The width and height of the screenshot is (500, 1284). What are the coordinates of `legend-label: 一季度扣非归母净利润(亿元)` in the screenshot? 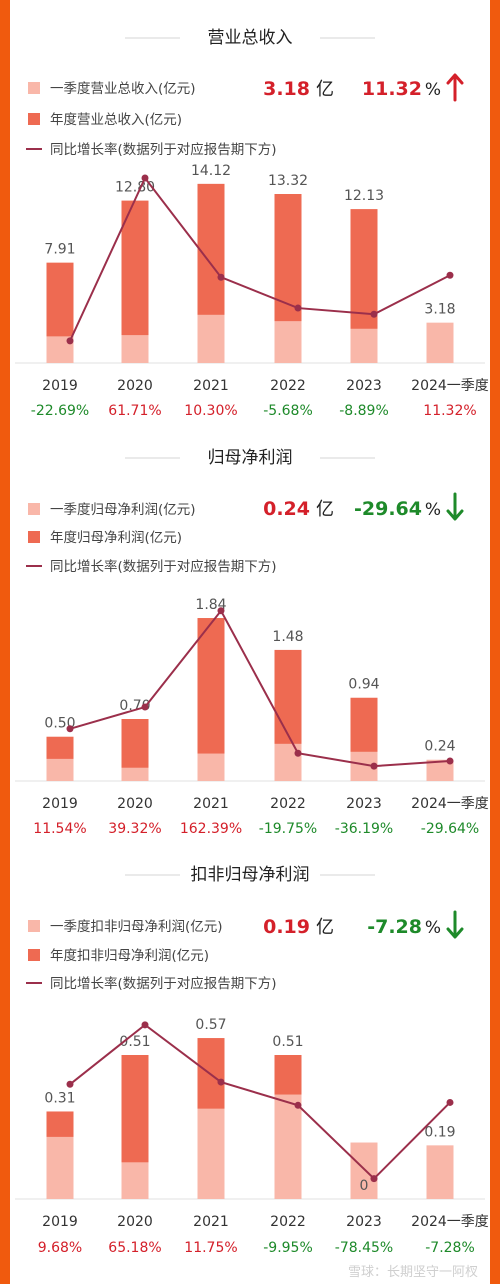 It's located at (136, 926).